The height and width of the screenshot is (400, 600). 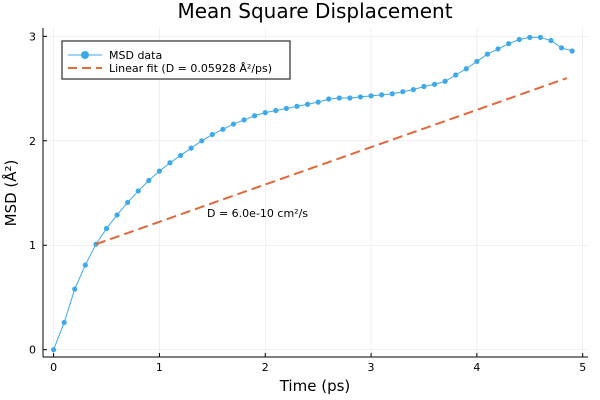 What do you see at coordinates (38, 193) in the screenshot?
I see `y-ticks: 0 1 2 3` at bounding box center [38, 193].